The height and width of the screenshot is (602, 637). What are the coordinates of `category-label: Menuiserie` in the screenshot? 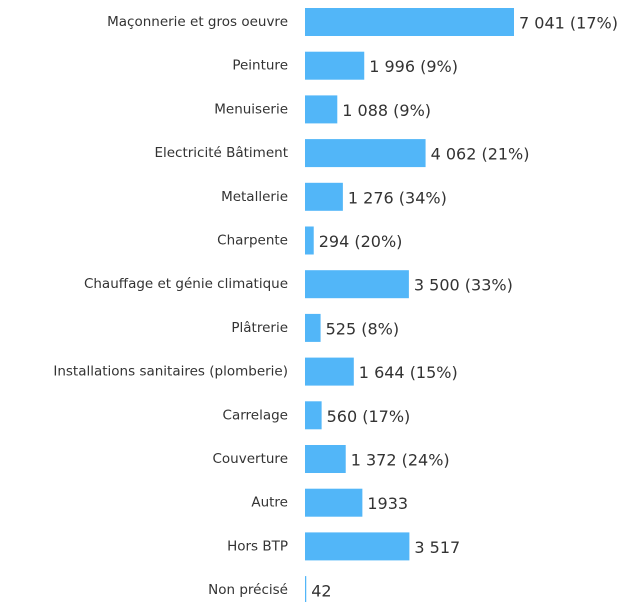 It's located at (251, 109).